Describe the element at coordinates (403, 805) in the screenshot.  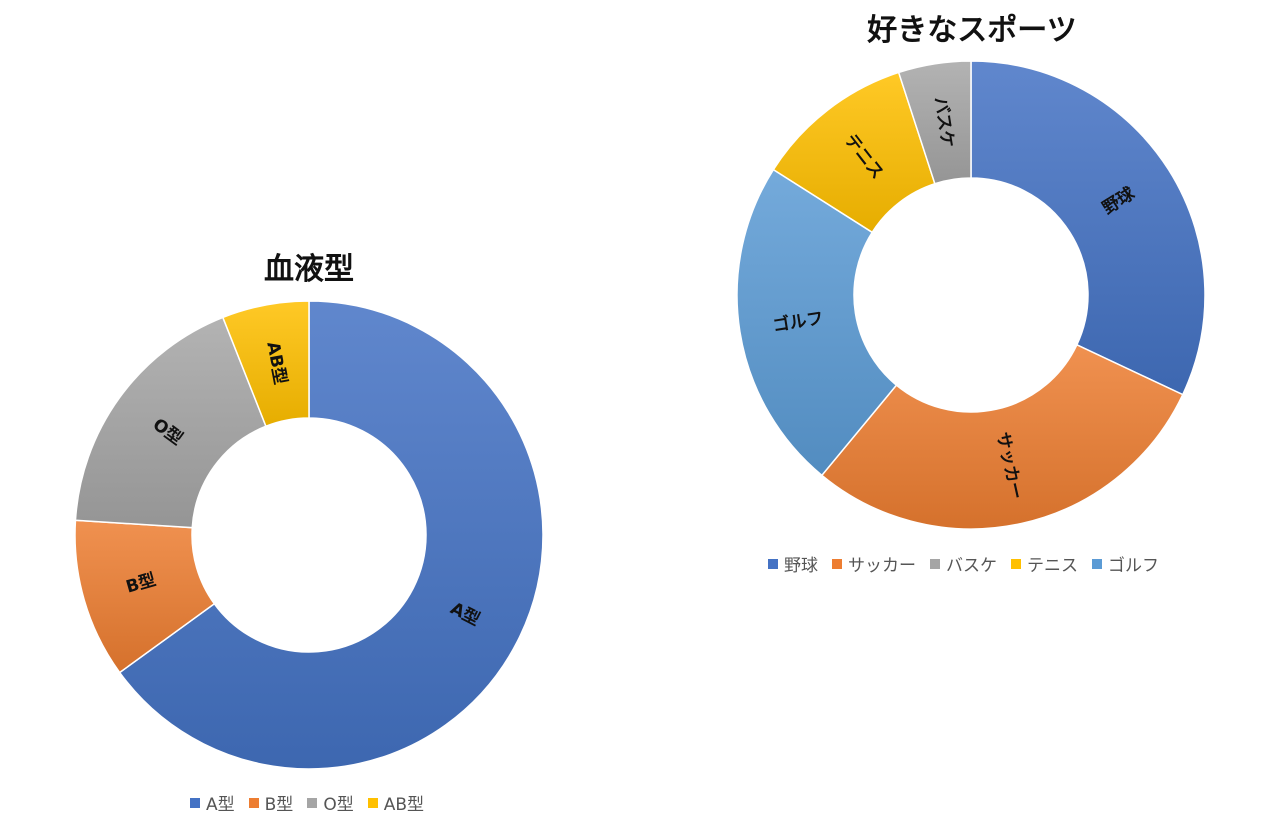
I see `legend-label: AB型` at that location.